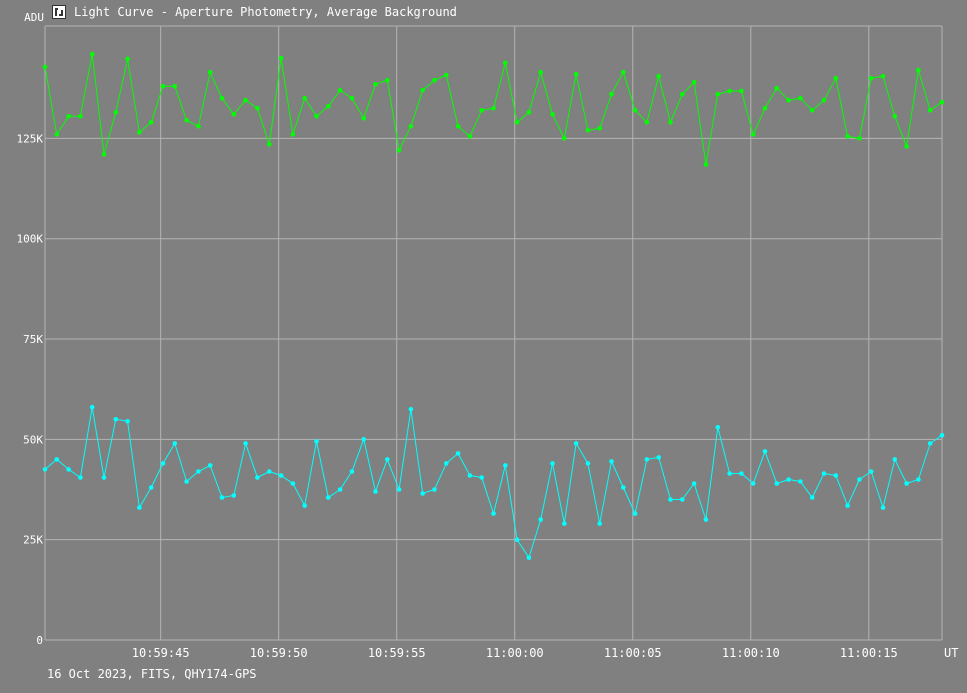  I want to click on y-tick-label: 100K, so click(30, 239).